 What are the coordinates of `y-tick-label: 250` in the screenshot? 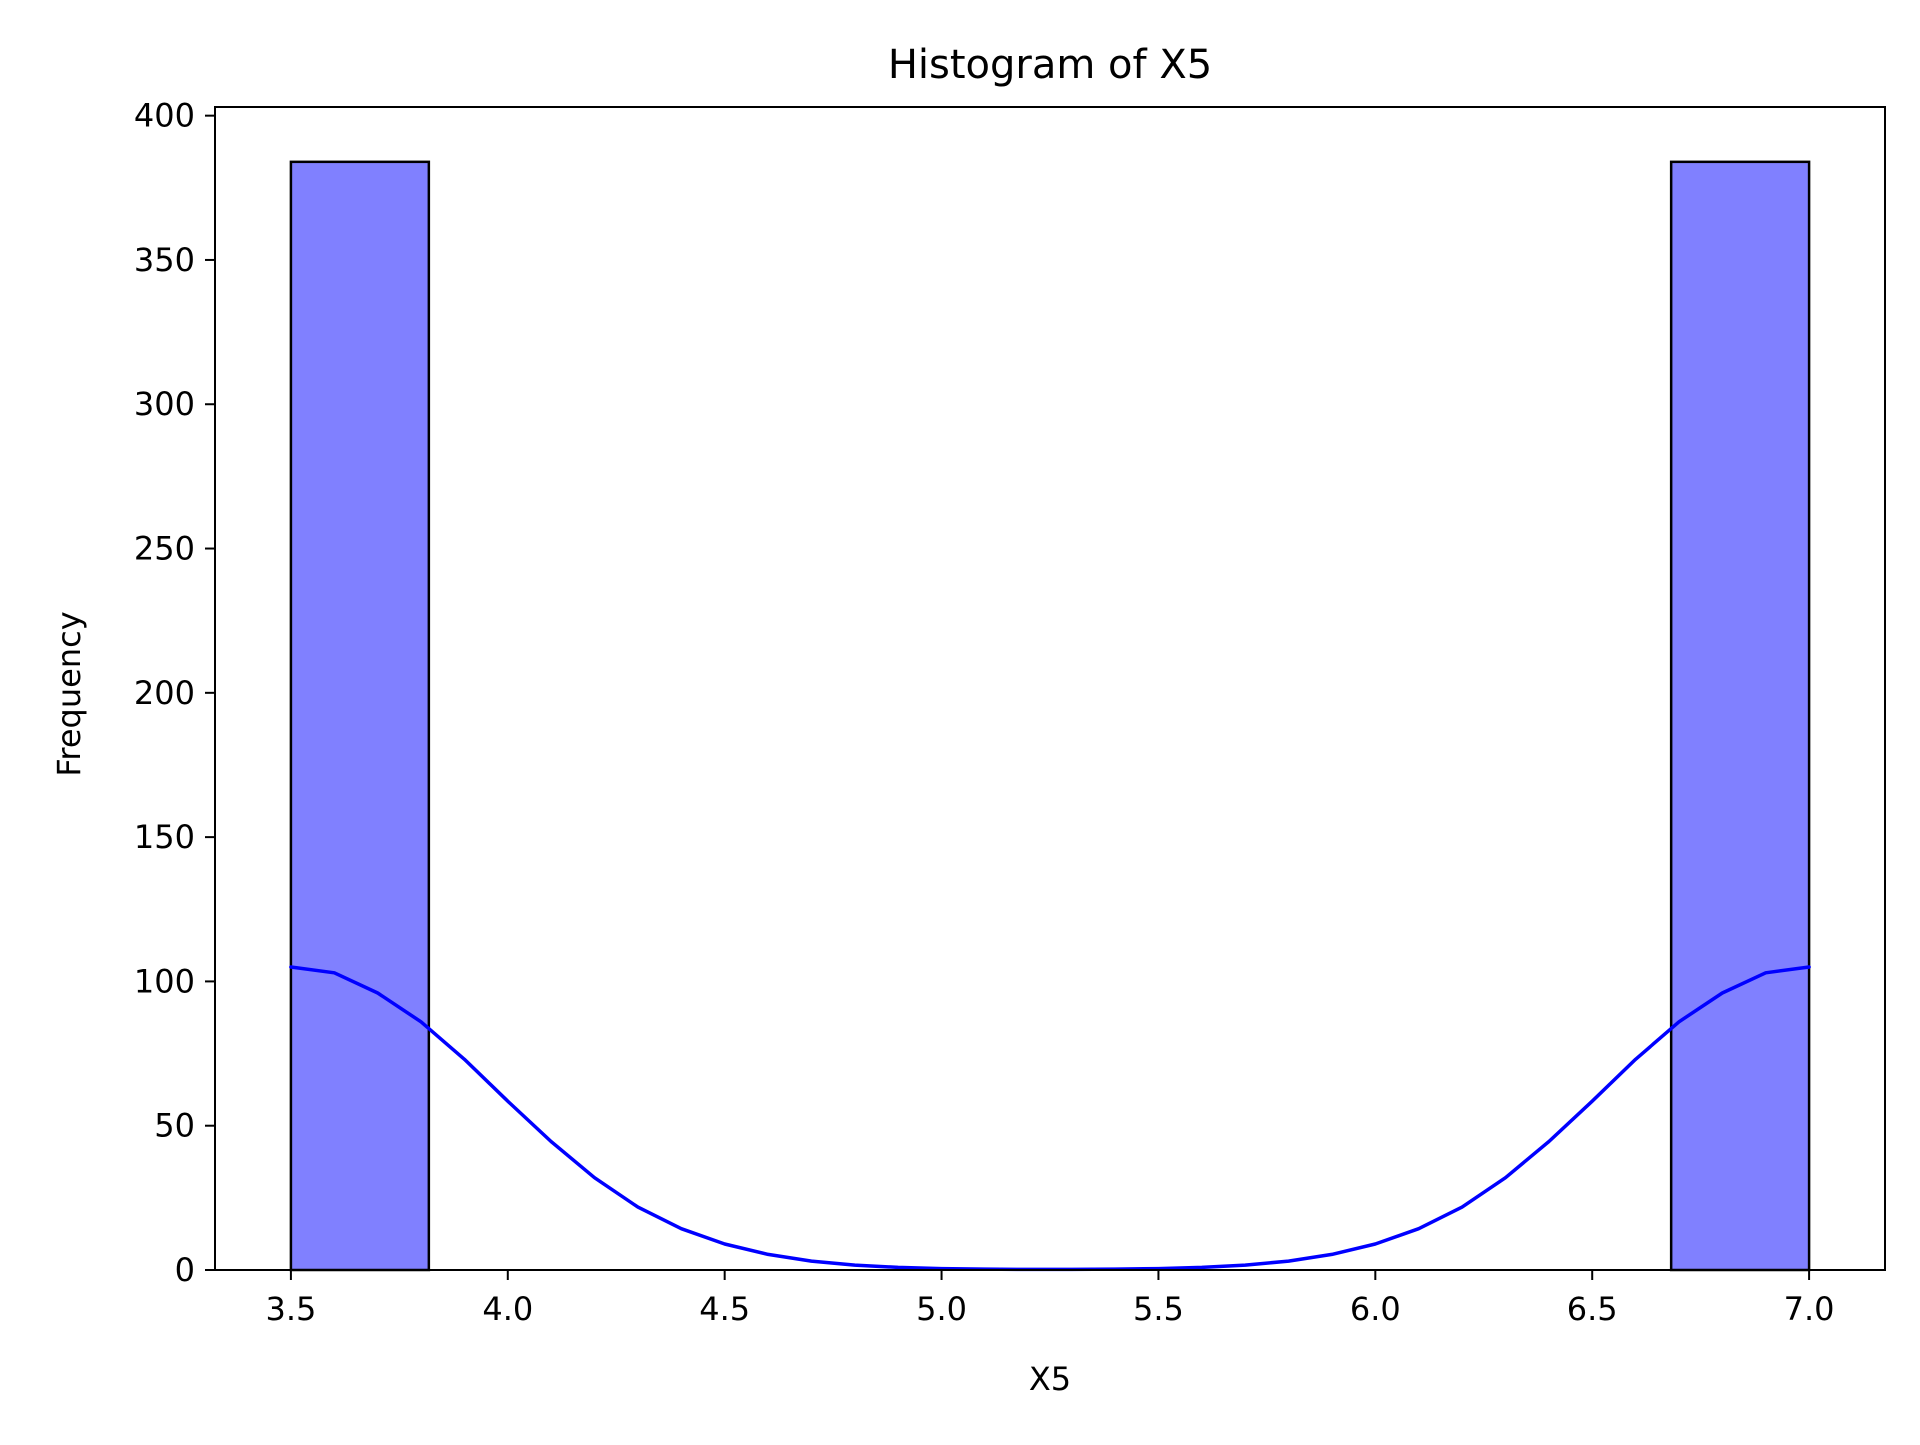 It's located at (164, 549).